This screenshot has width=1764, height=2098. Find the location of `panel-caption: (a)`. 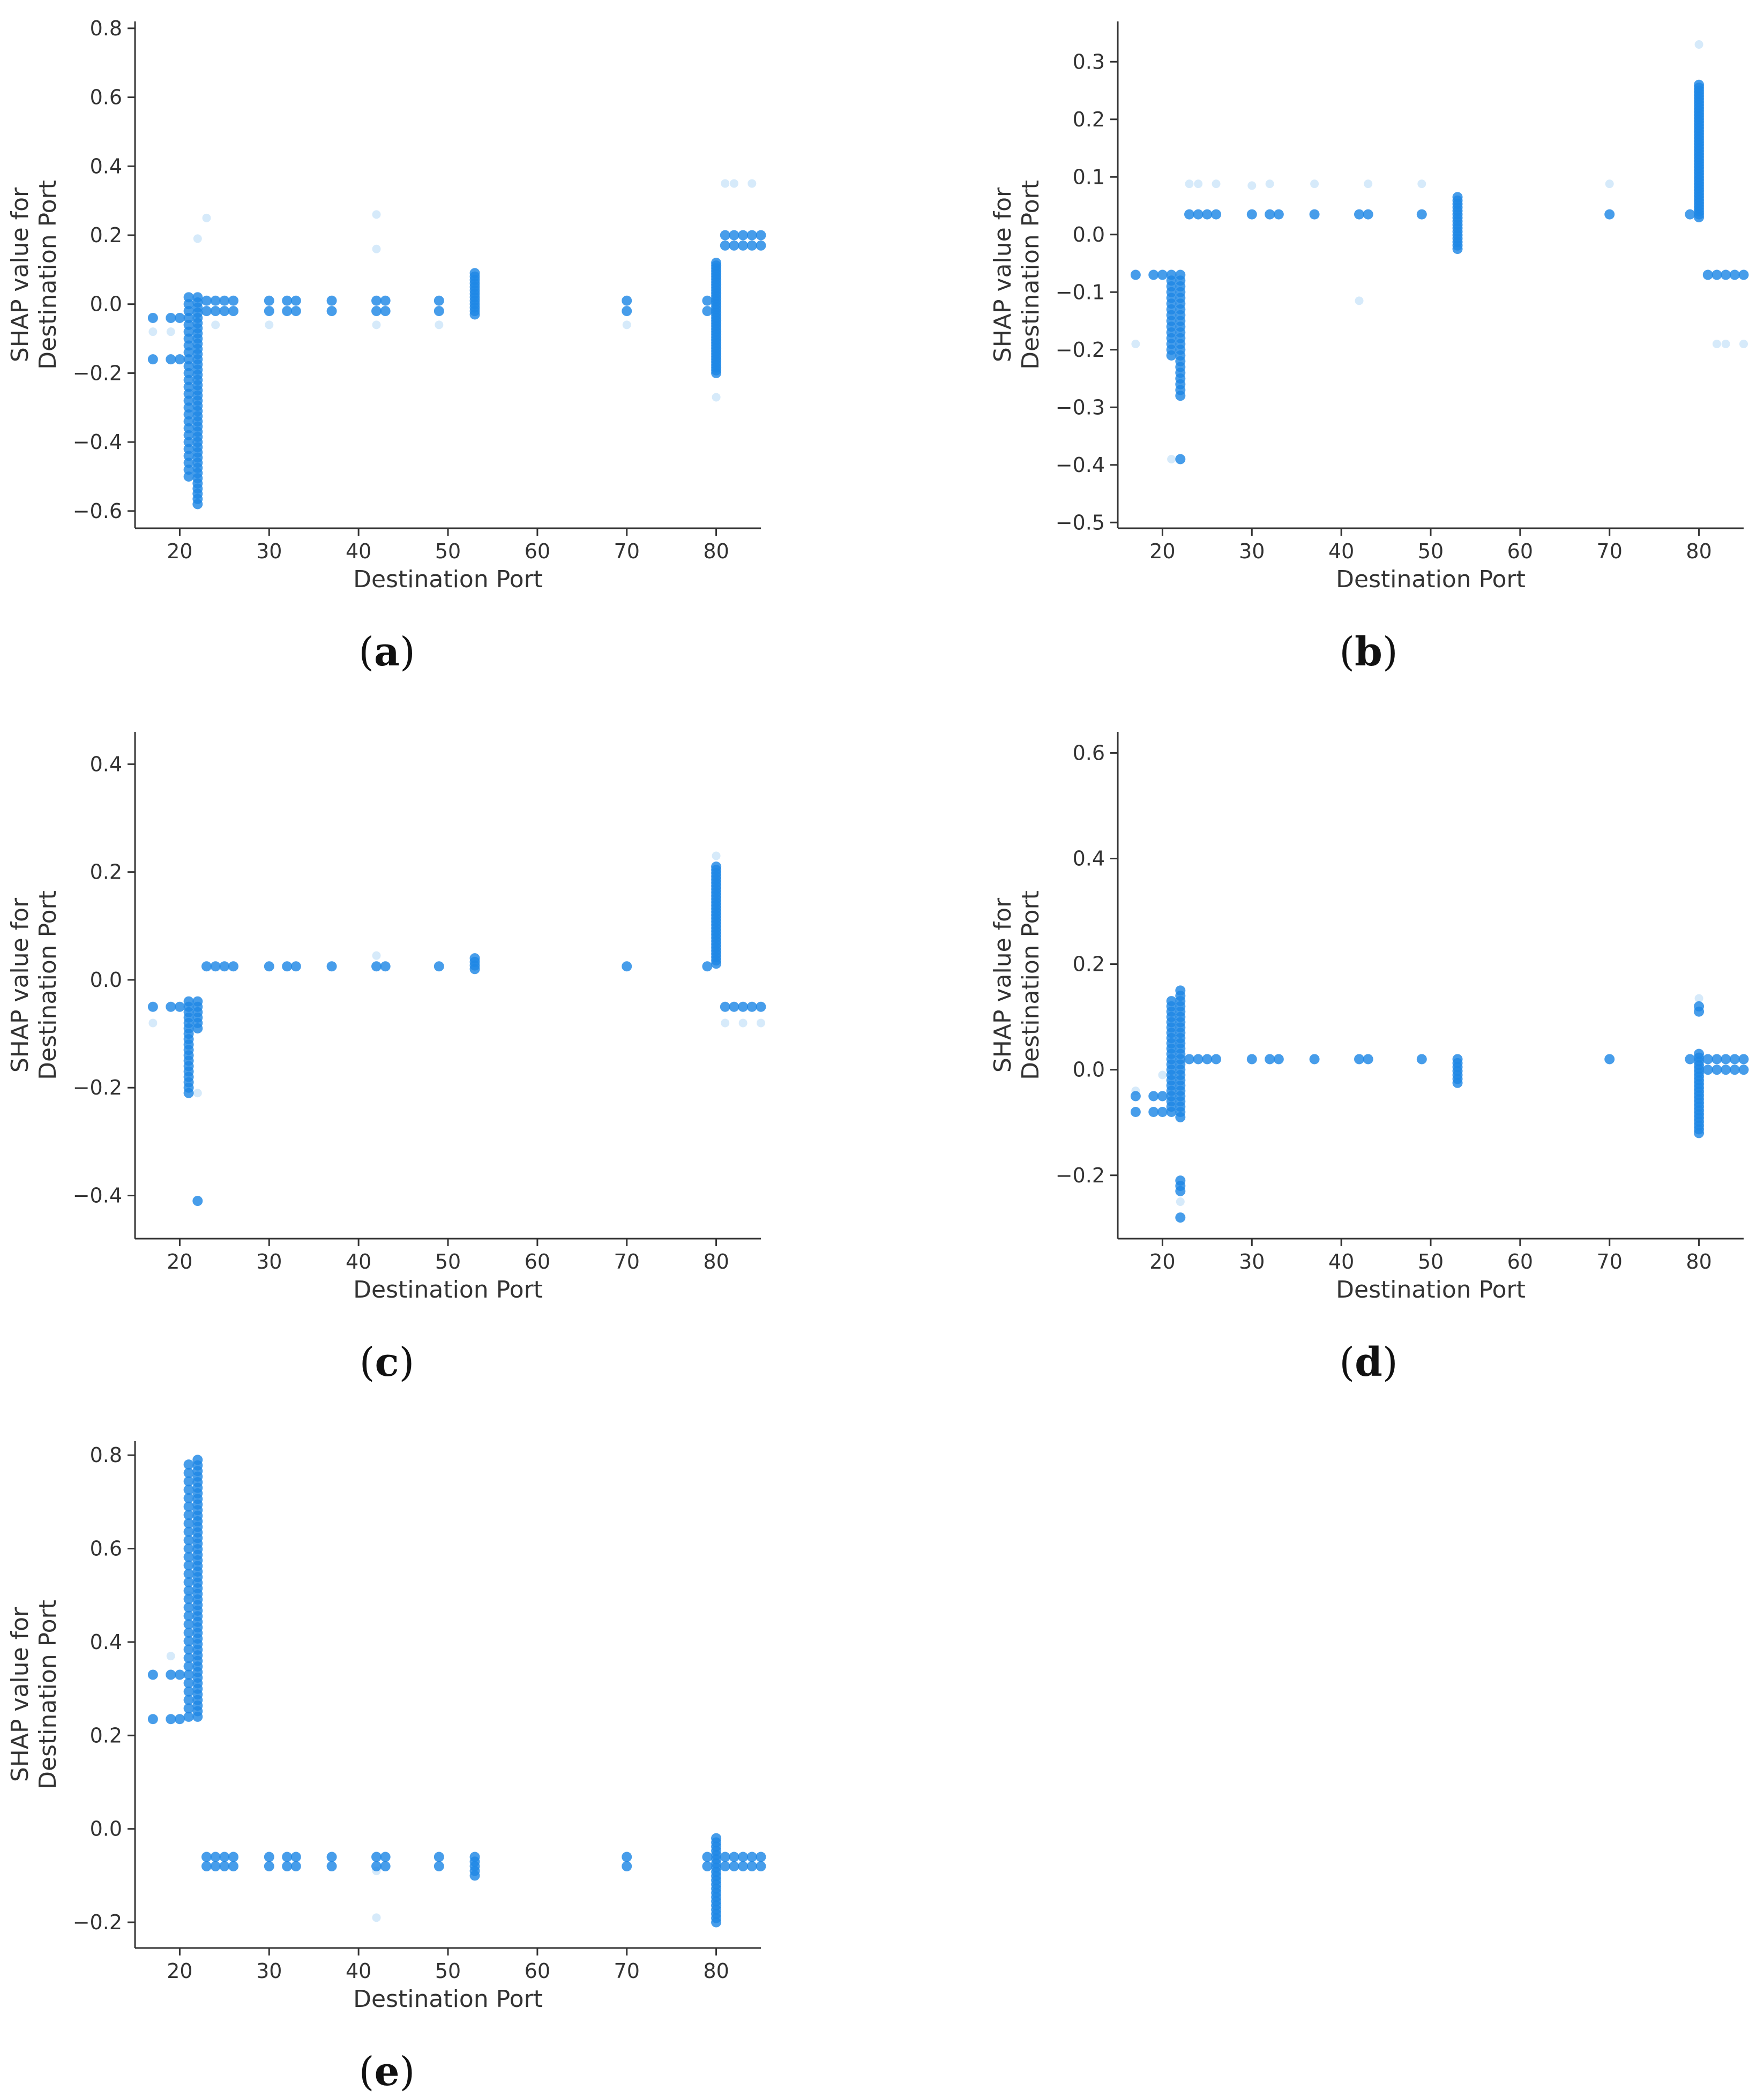

panel-caption: (a) is located at coordinates (386, 652).